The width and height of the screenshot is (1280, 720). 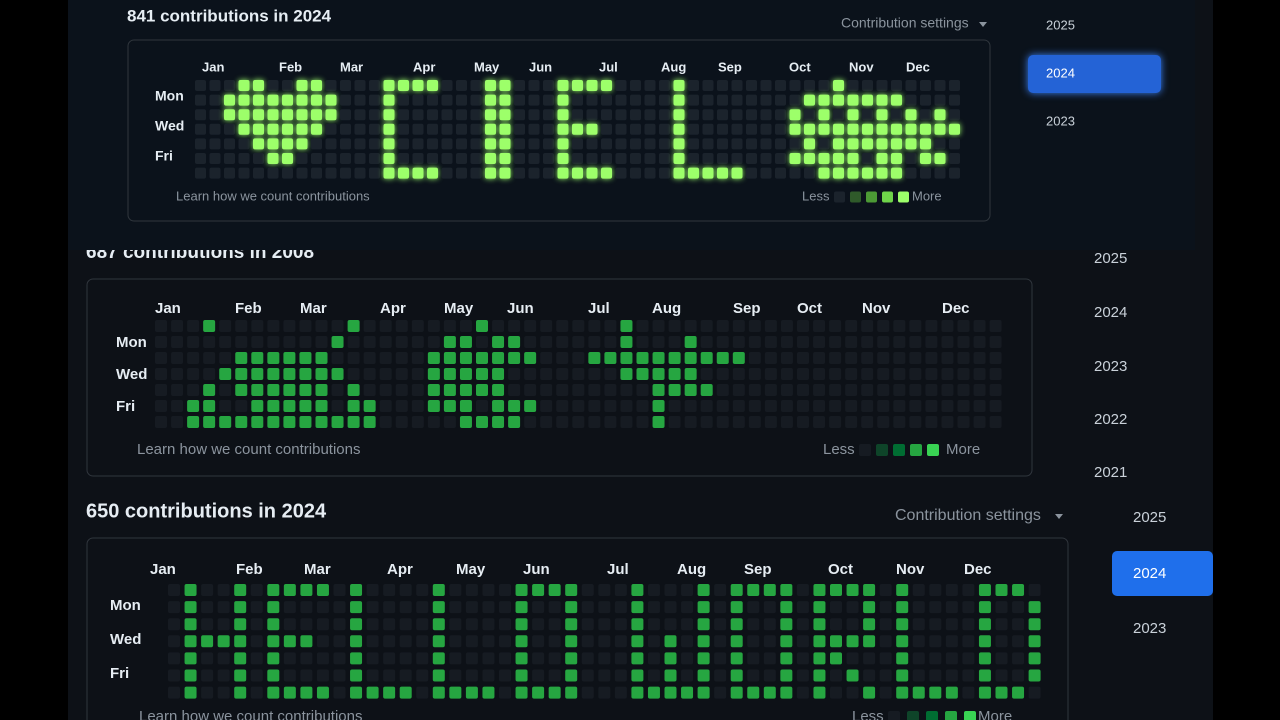 I want to click on day-label: Wed, so click(x=125, y=639).